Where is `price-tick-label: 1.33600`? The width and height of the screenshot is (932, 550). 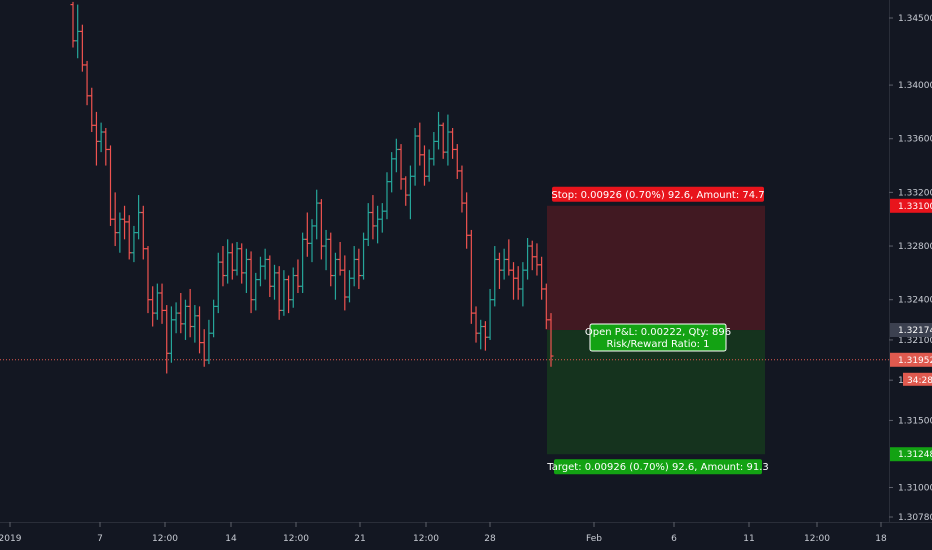 price-tick-label: 1.33600 is located at coordinates (915, 140).